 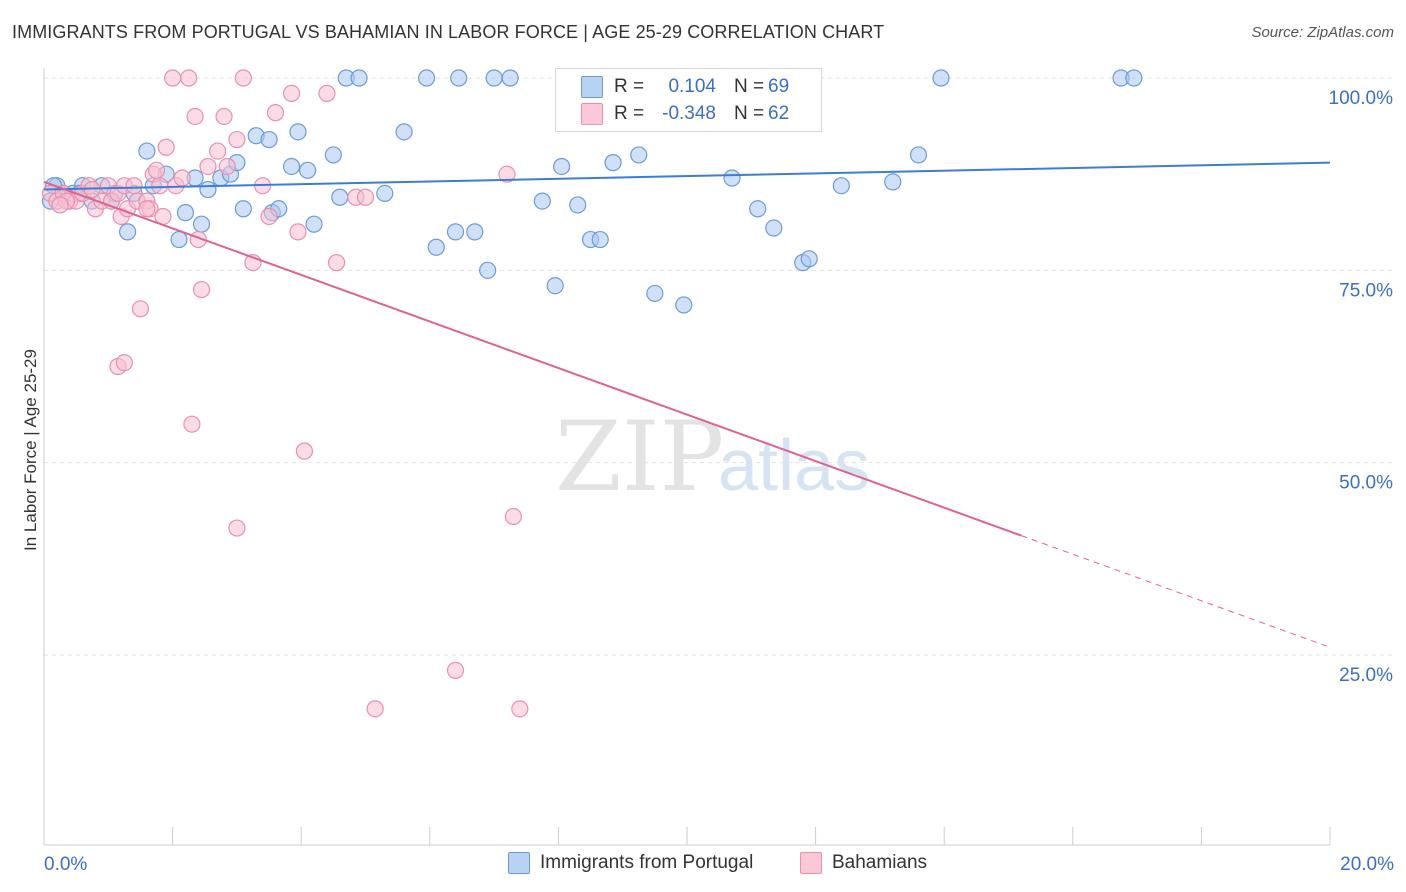 I want to click on stats-legend-row-portugal: R = 0.104 N = 69, so click(x=688, y=87).